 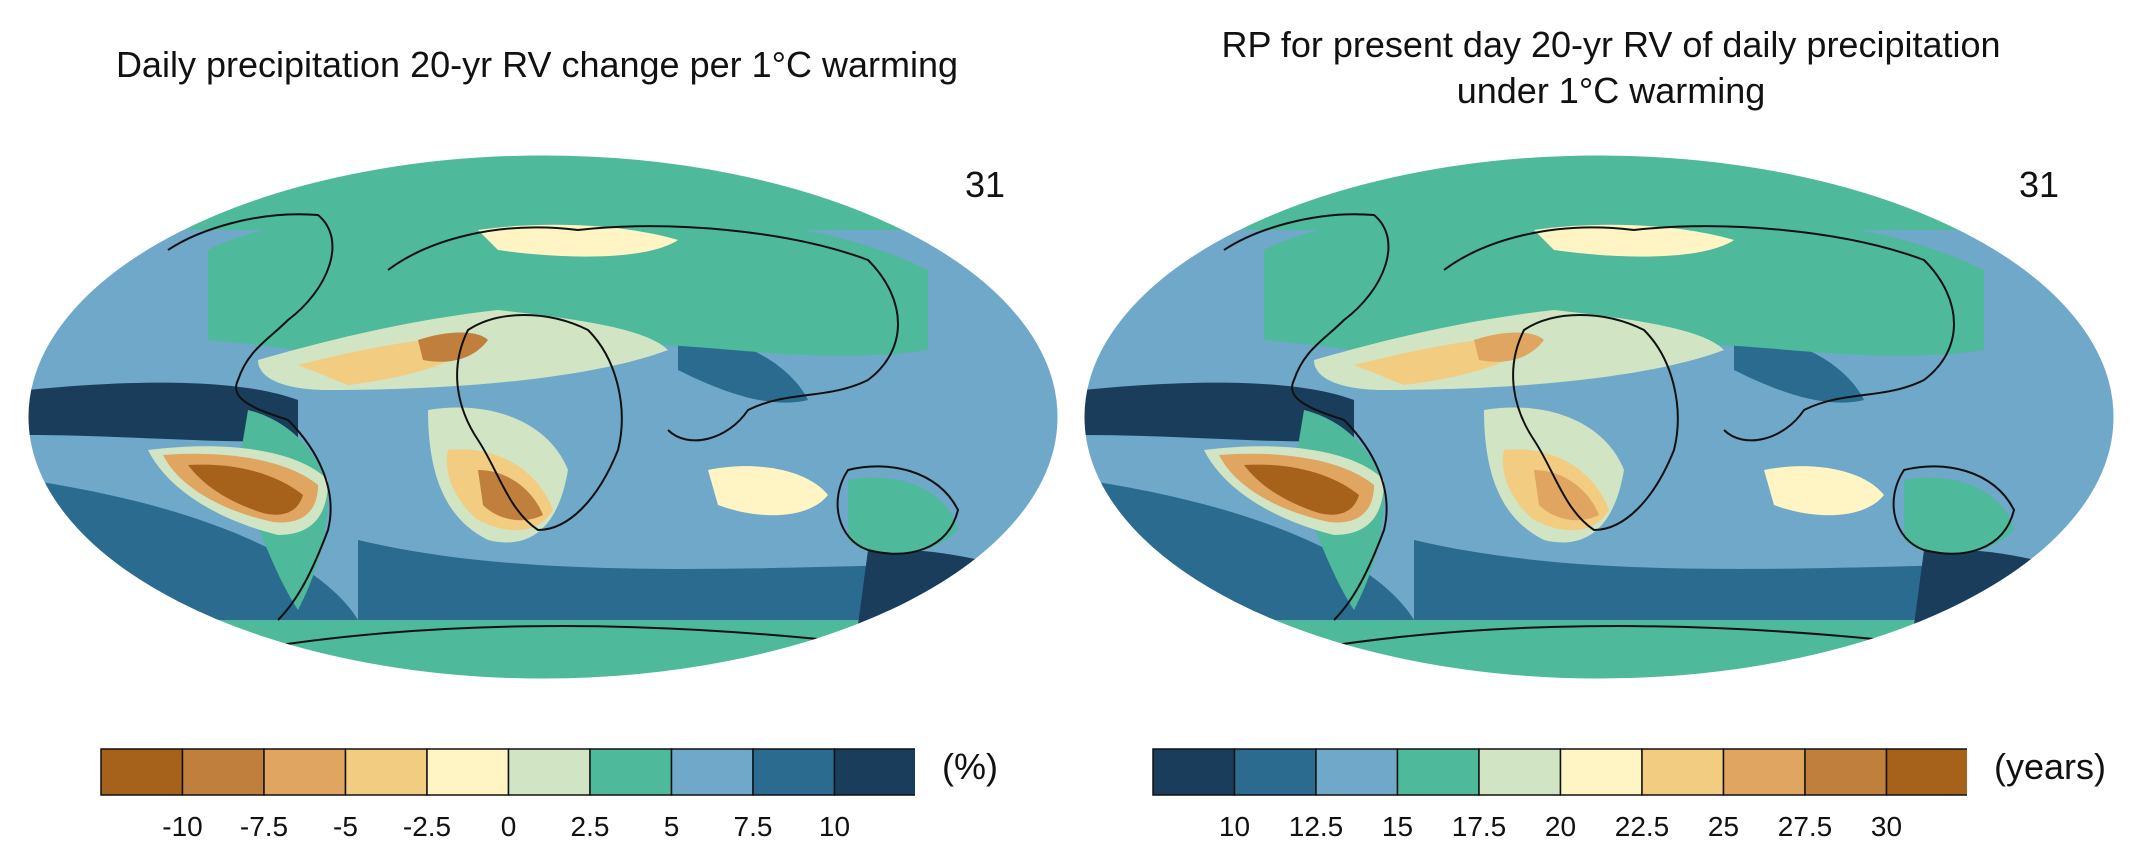 I want to click on colorbar-tick-label: -10, so click(x=182, y=826).